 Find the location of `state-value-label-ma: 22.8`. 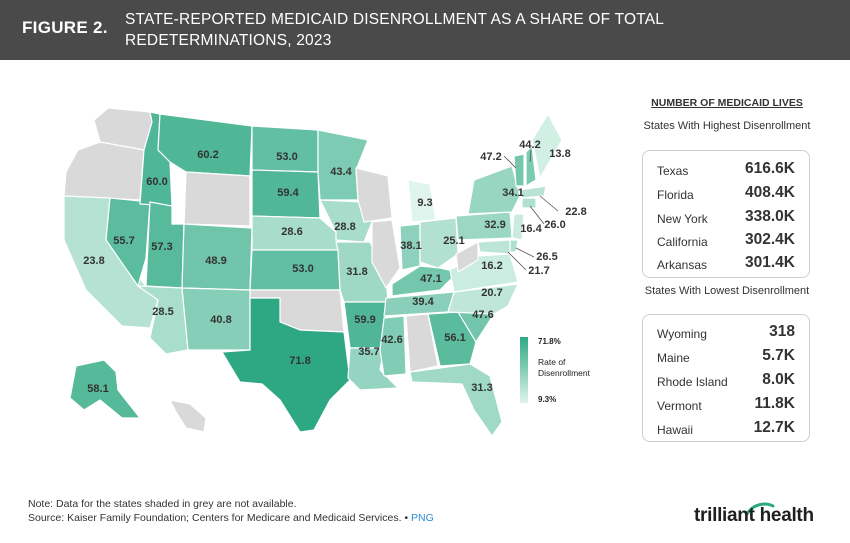

state-value-label-ma: 22.8 is located at coordinates (575, 212).